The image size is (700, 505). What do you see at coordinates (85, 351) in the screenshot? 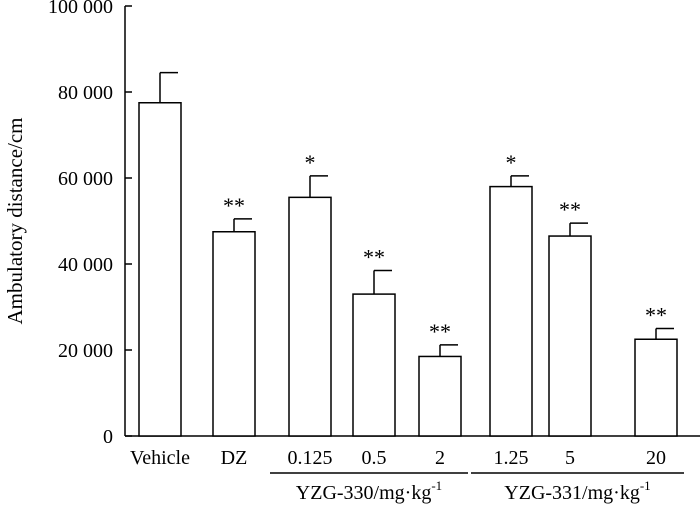
I see `y-tick-label: 20 000` at bounding box center [85, 351].